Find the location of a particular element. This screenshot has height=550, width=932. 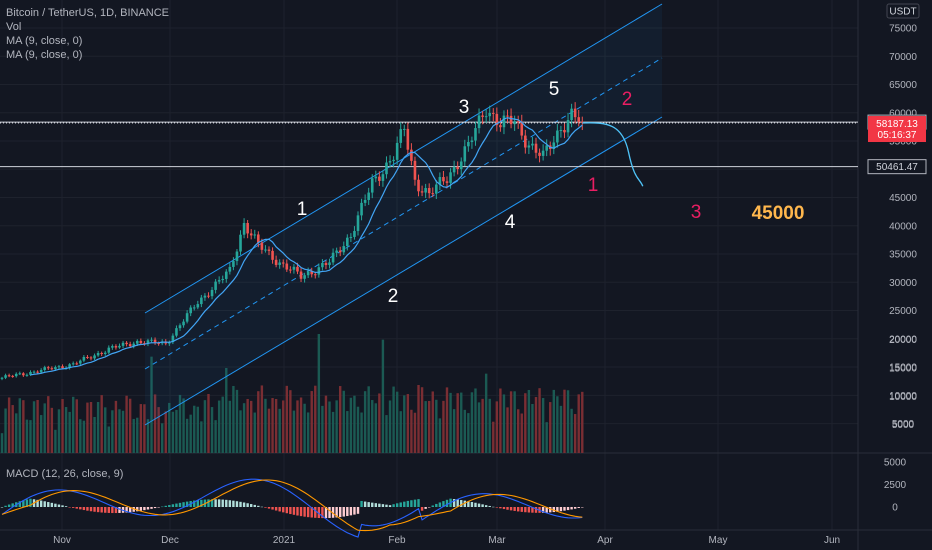

level-tag-box is located at coordinates (897, 167).